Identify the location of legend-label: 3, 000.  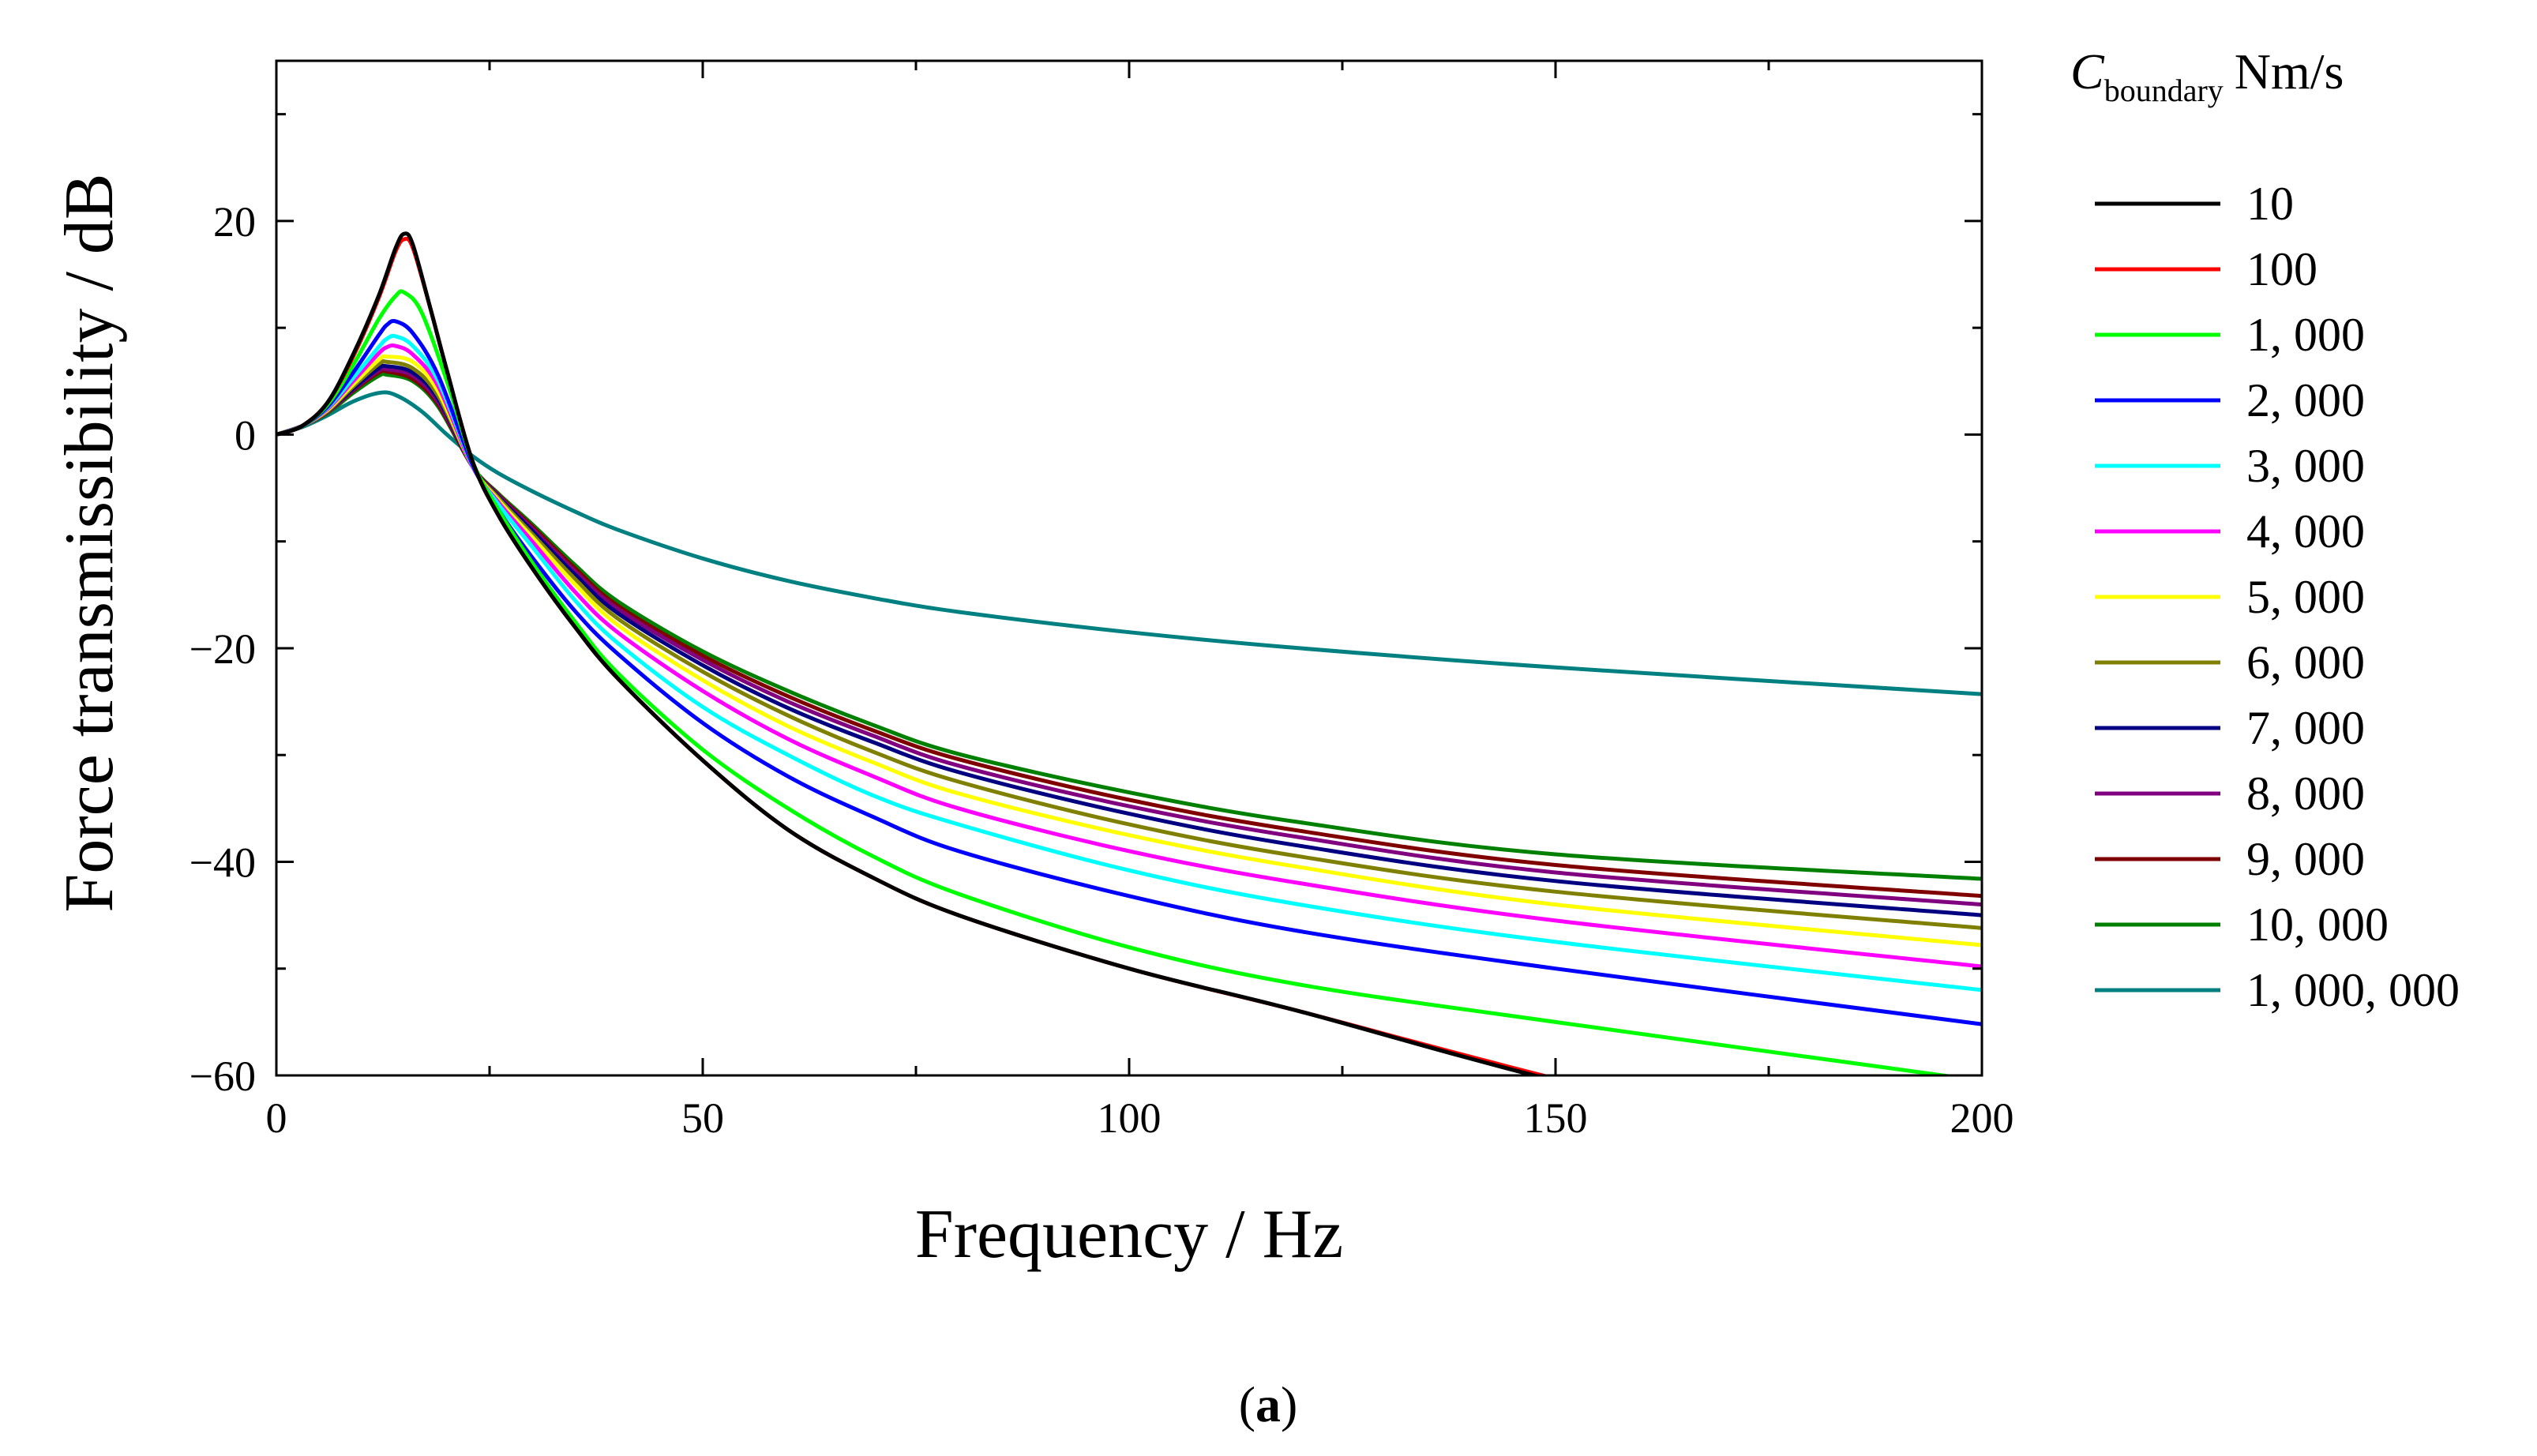
(2305, 466).